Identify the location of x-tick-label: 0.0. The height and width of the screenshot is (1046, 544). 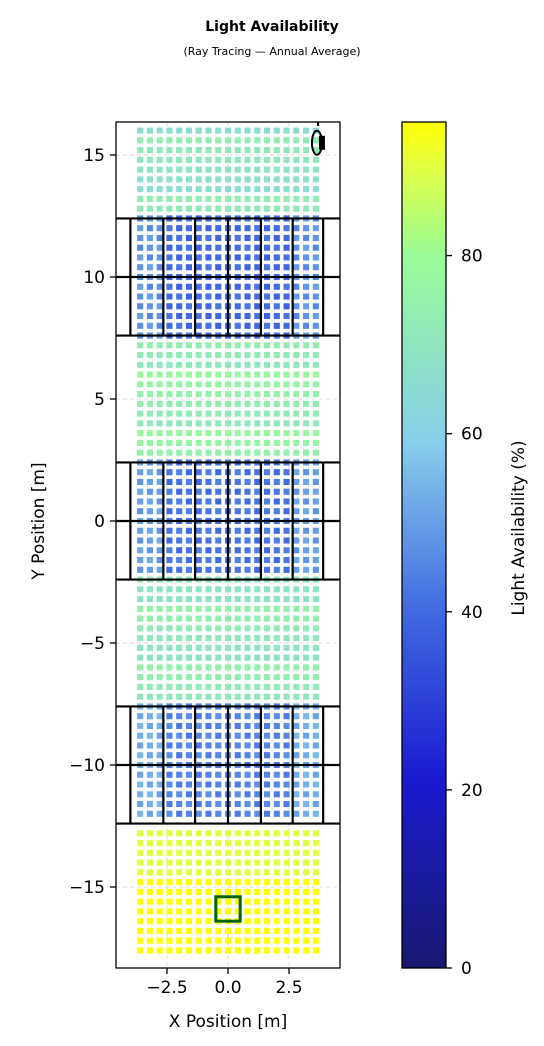
(227, 988).